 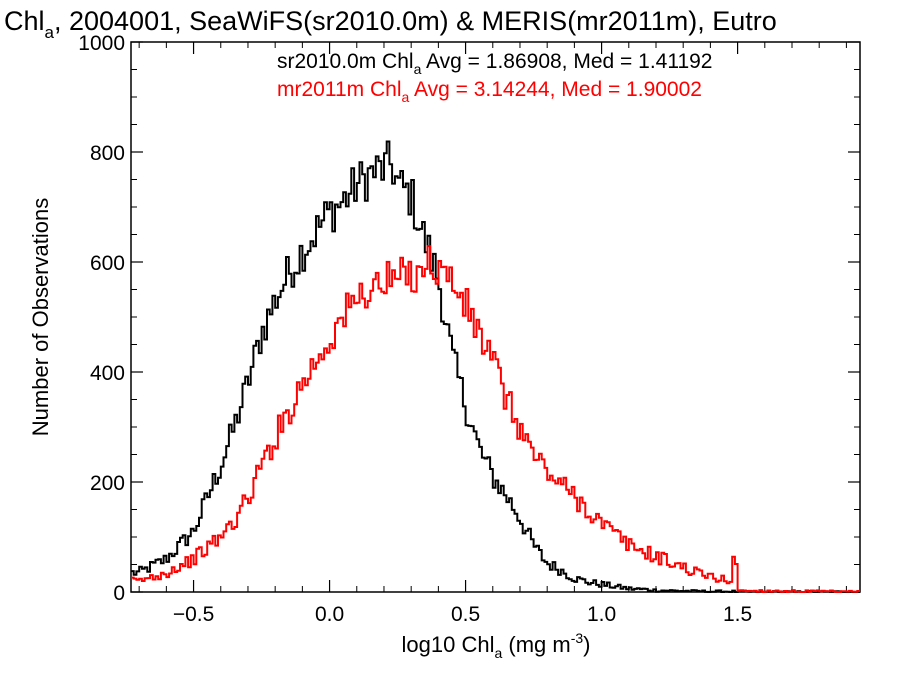 I want to click on x-axis-label: log10 Chla (mg m-3), so click(x=496, y=645).